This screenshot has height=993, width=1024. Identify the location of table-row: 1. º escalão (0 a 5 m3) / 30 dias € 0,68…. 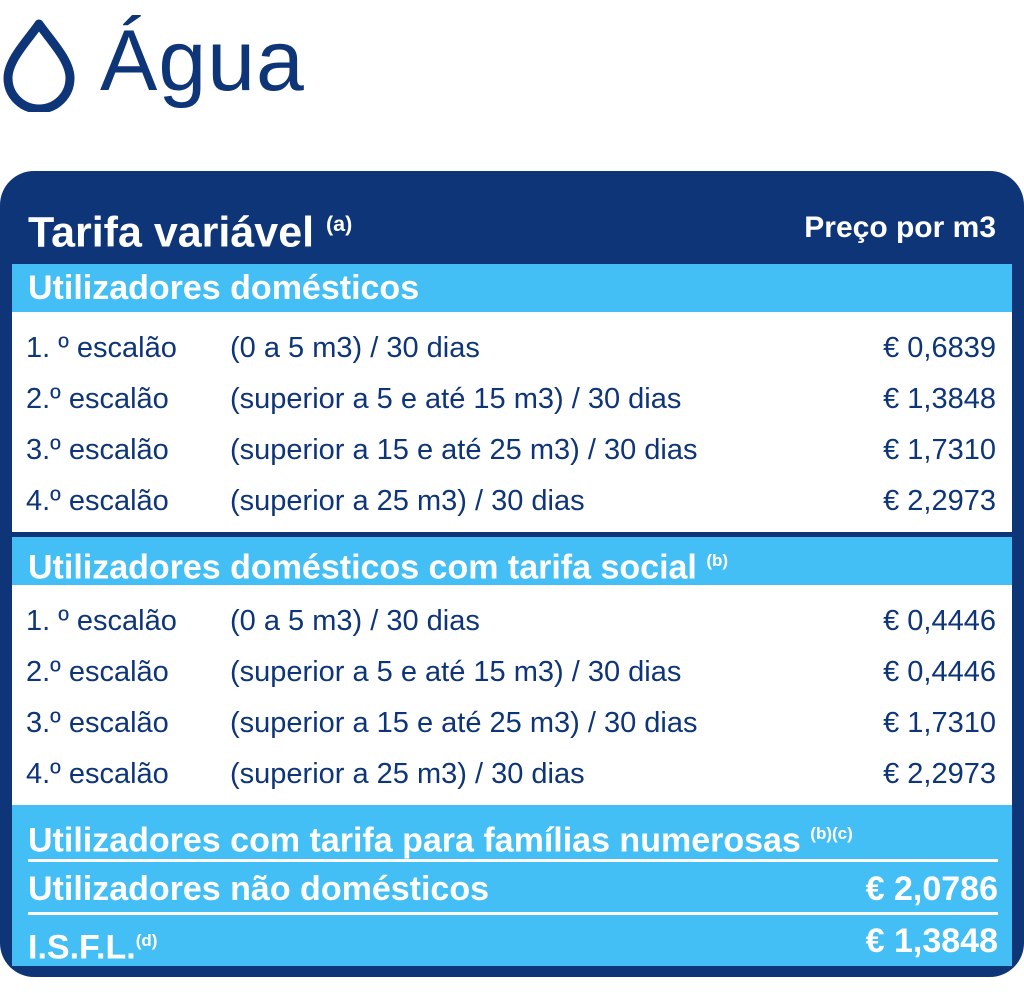
(512, 348).